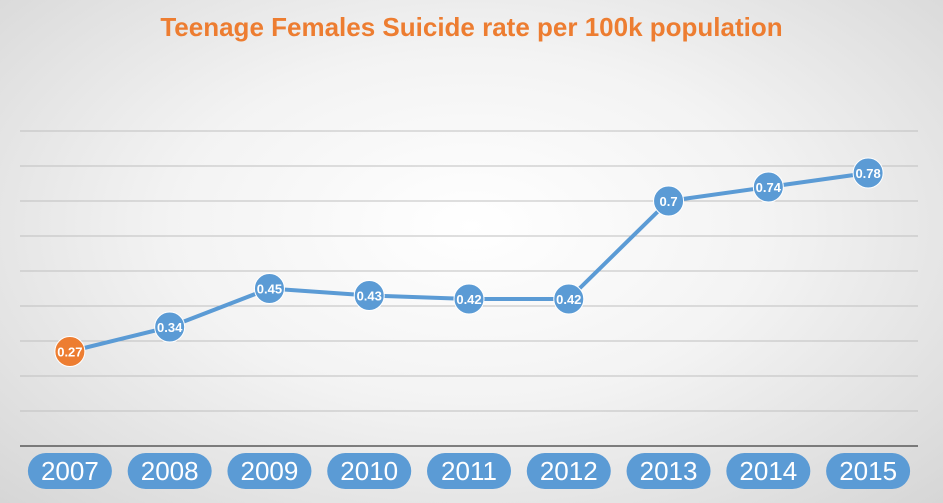  I want to click on x-tick-label: 2008, so click(170, 471).